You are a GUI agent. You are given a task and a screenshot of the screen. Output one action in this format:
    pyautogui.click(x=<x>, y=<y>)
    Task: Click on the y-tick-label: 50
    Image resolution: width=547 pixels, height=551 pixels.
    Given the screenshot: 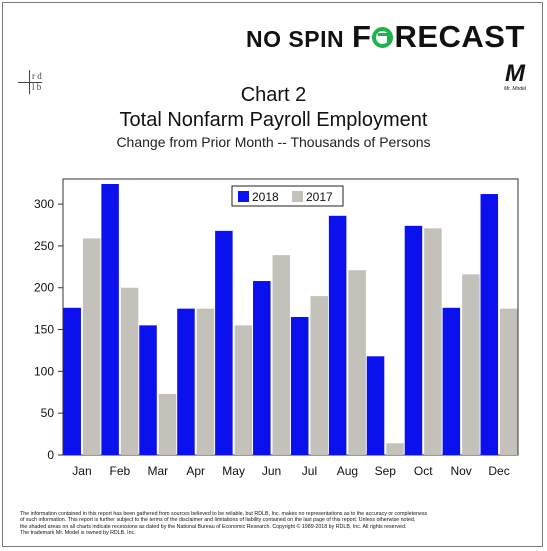 What is the action you would take?
    pyautogui.click(x=48, y=413)
    